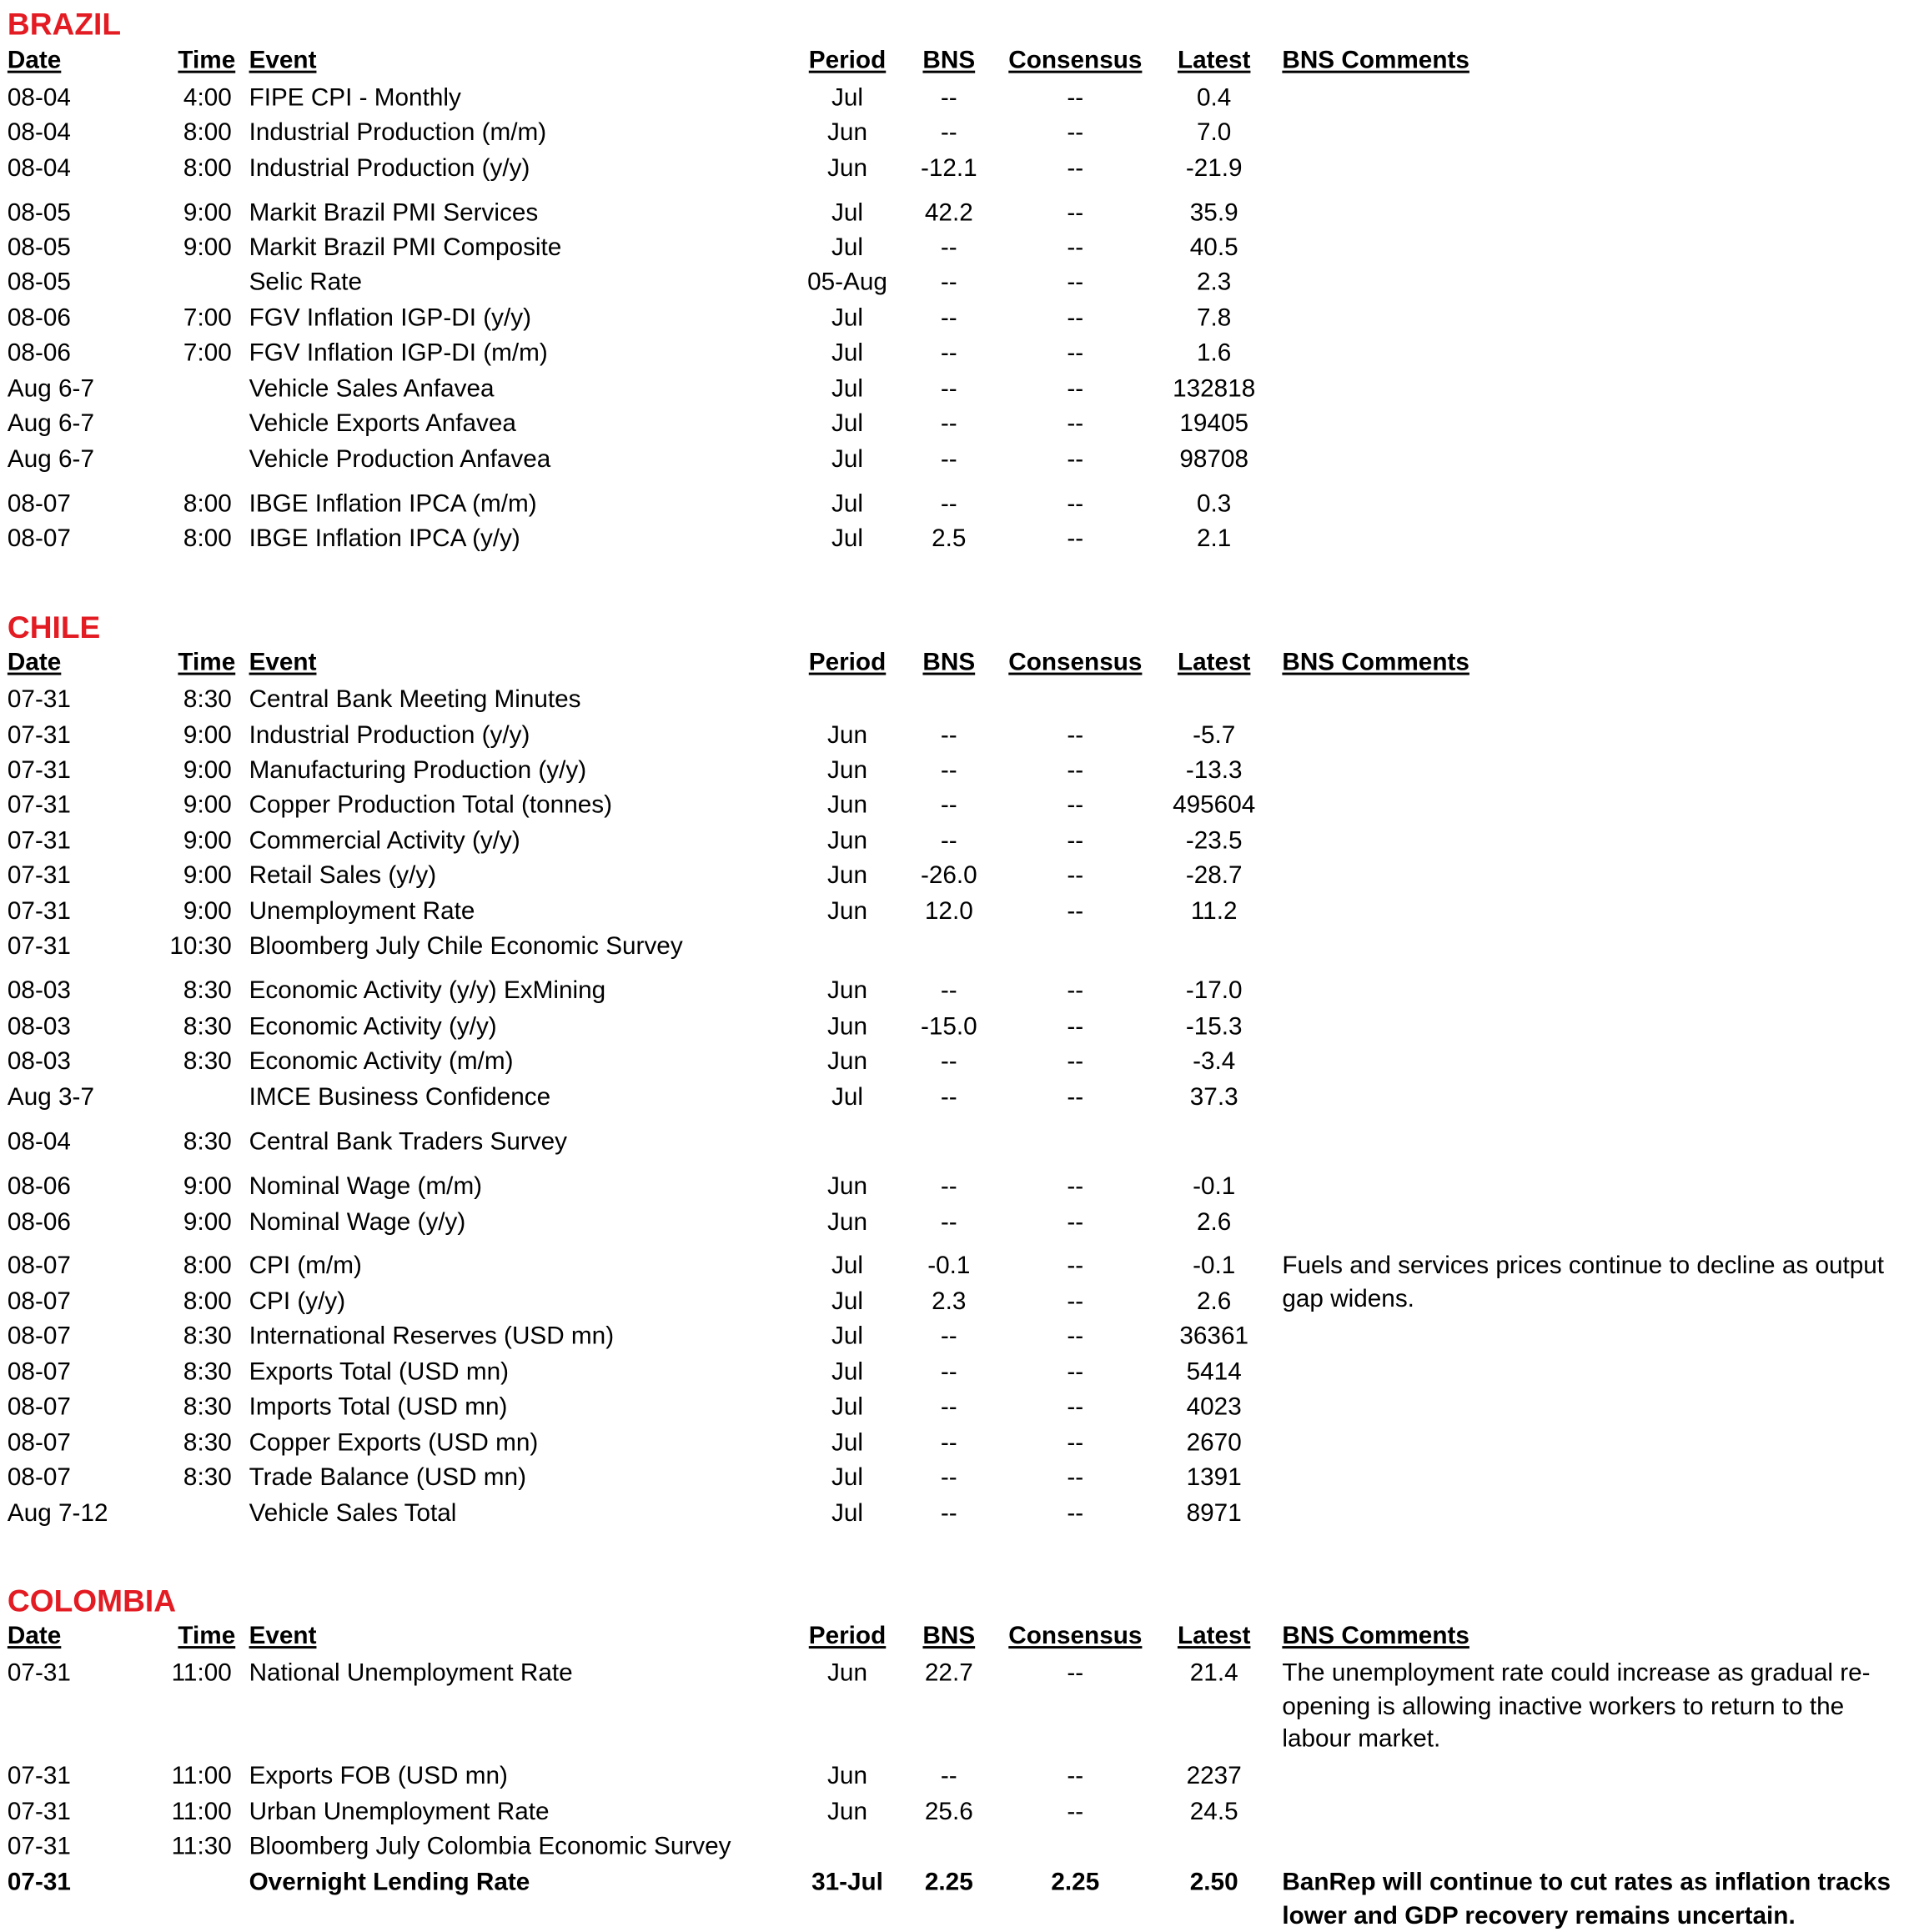  What do you see at coordinates (949, 1674) in the screenshot?
I see `cell-bns: 22.7` at bounding box center [949, 1674].